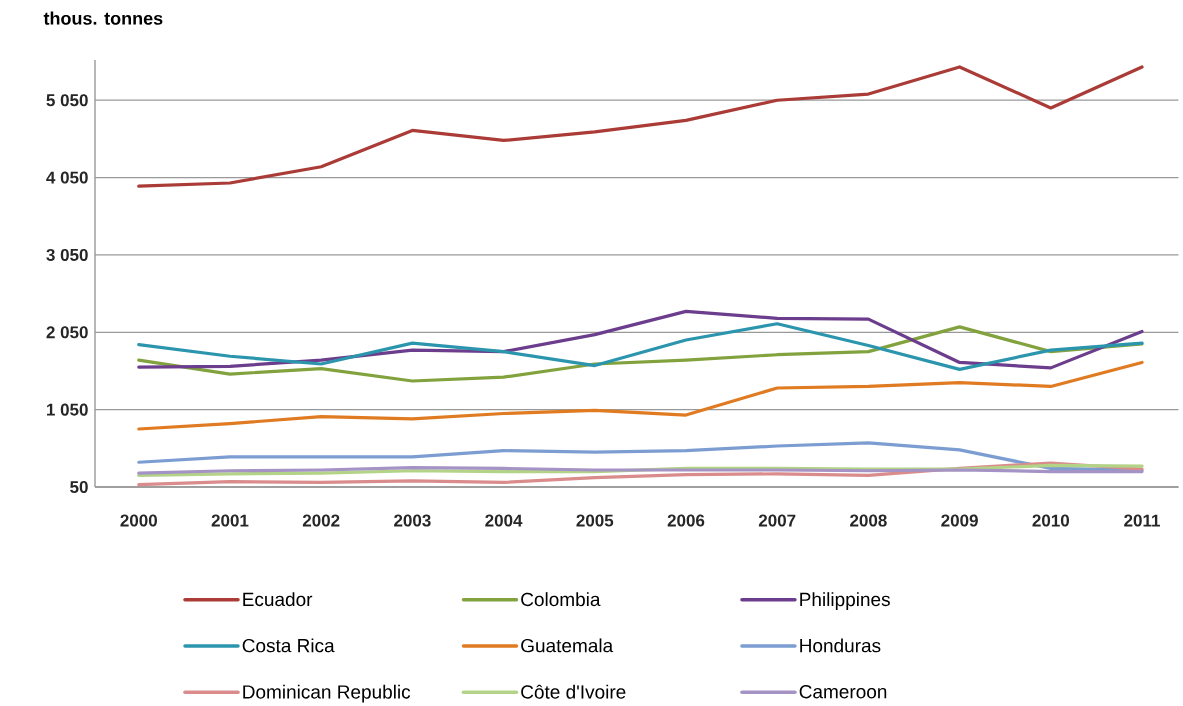  I want to click on x-tick-label: 2001, so click(230, 520).